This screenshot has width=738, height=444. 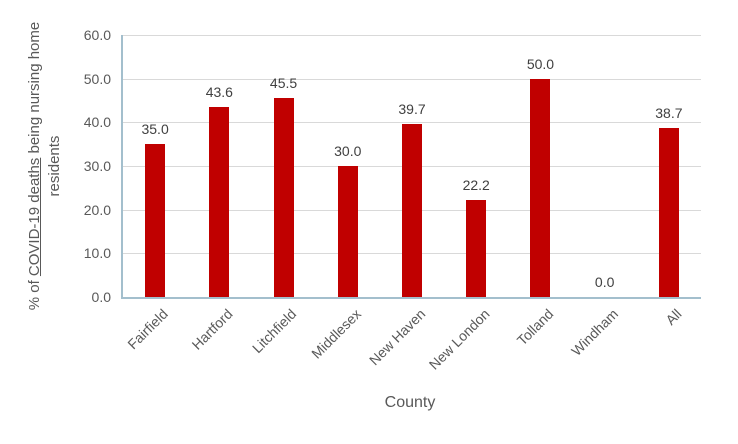 I want to click on x-tick-label-windham: Windham, so click(x=594, y=332).